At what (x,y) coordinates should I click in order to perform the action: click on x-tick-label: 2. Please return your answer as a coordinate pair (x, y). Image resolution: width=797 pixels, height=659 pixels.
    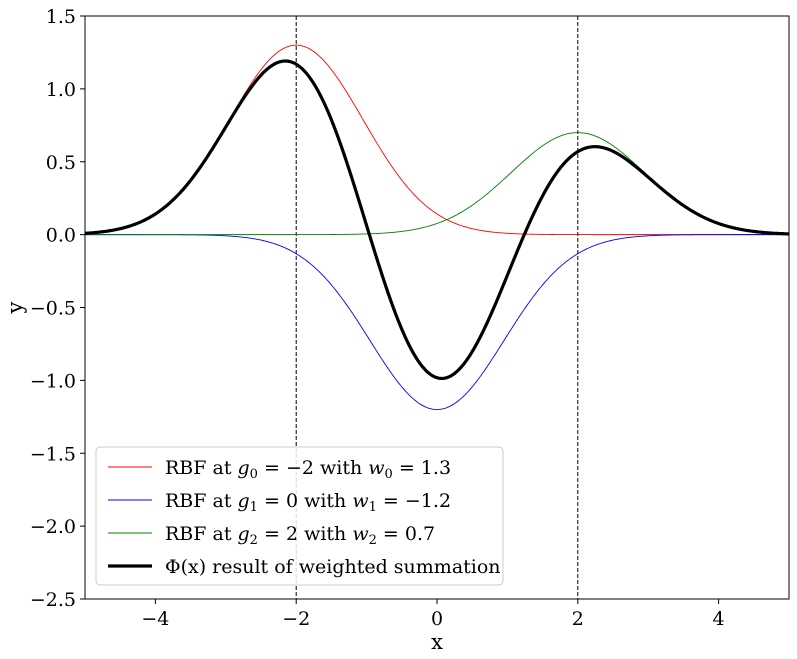
    Looking at the image, I should click on (578, 619).